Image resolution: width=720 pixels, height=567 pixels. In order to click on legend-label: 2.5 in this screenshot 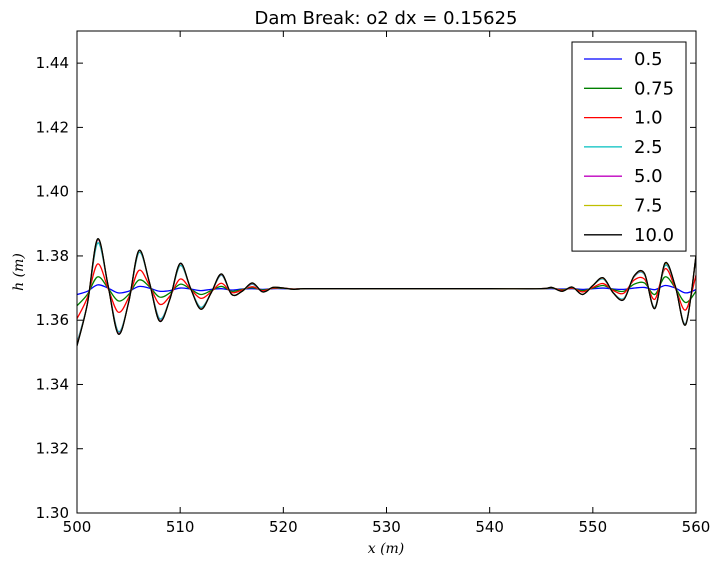, I will do `click(648, 147)`.